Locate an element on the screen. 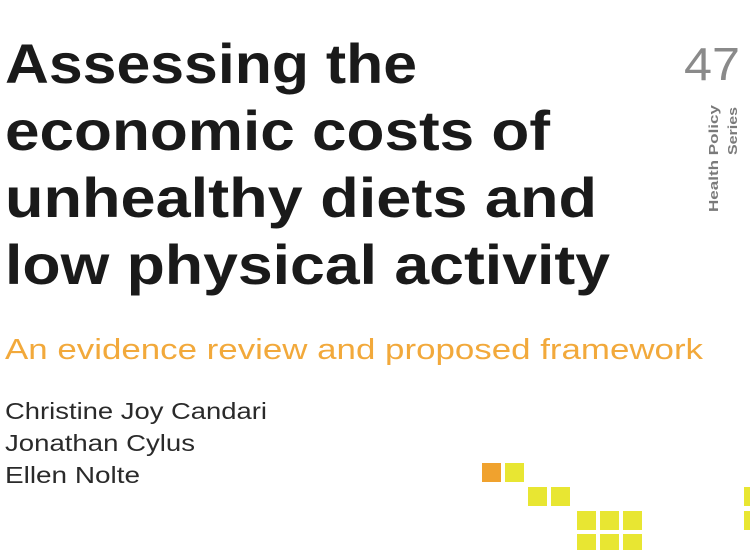 Image resolution: width=750 pixels, height=550 pixels. title-line: low physical activity is located at coordinates (307, 264).